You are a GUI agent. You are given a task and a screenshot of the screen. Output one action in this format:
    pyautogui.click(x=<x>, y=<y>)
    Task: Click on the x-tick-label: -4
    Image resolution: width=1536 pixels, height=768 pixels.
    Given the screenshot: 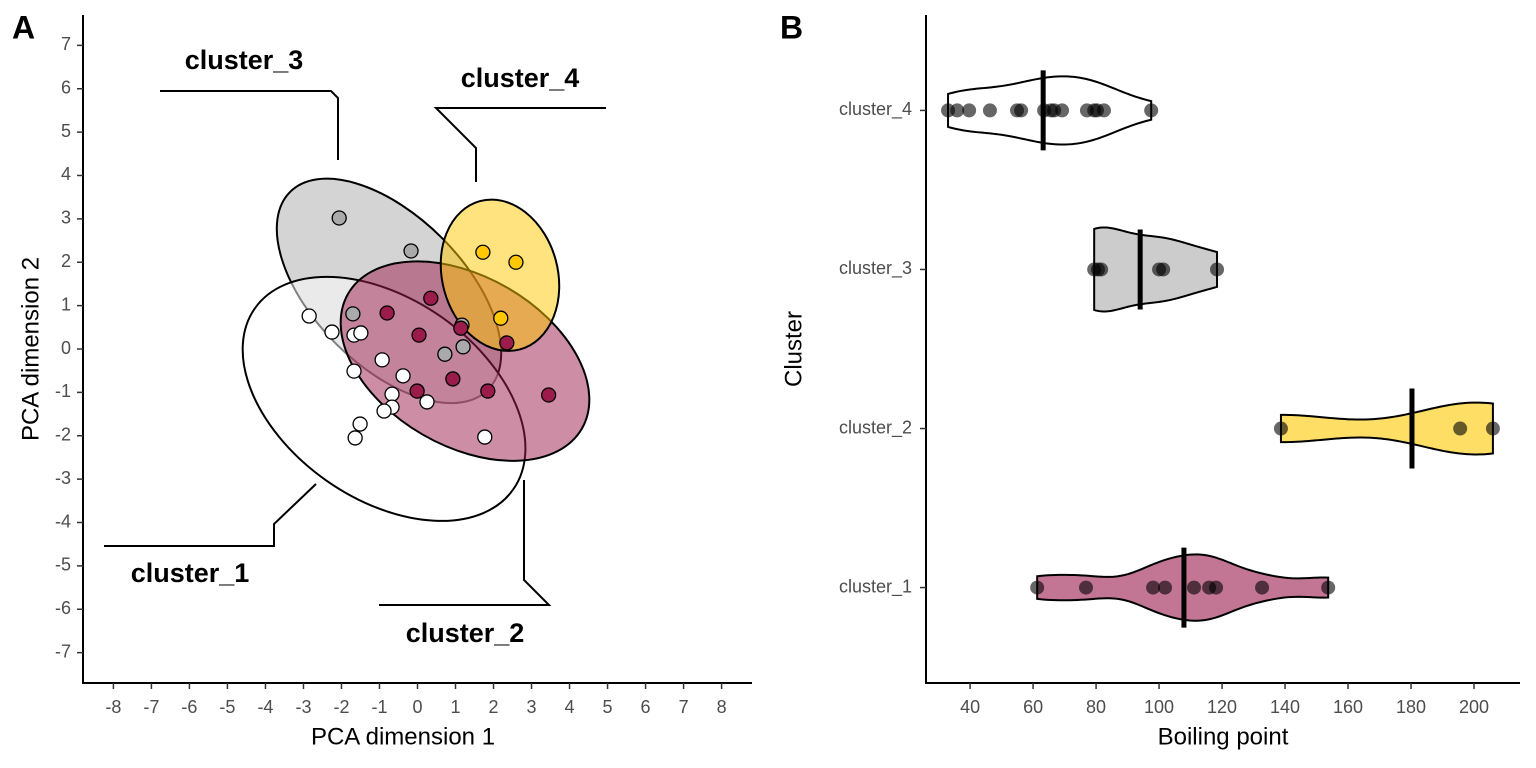 What is the action you would take?
    pyautogui.click(x=265, y=707)
    